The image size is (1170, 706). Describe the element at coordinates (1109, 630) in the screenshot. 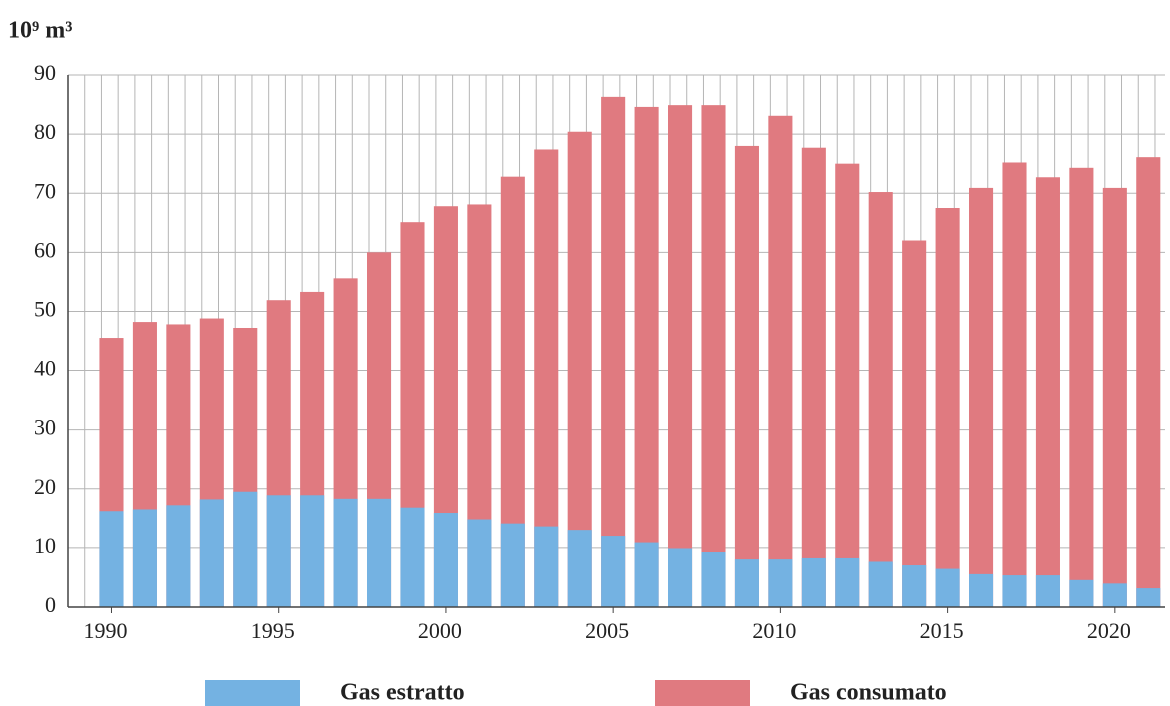

I see `x-tick-label: 2020` at that location.